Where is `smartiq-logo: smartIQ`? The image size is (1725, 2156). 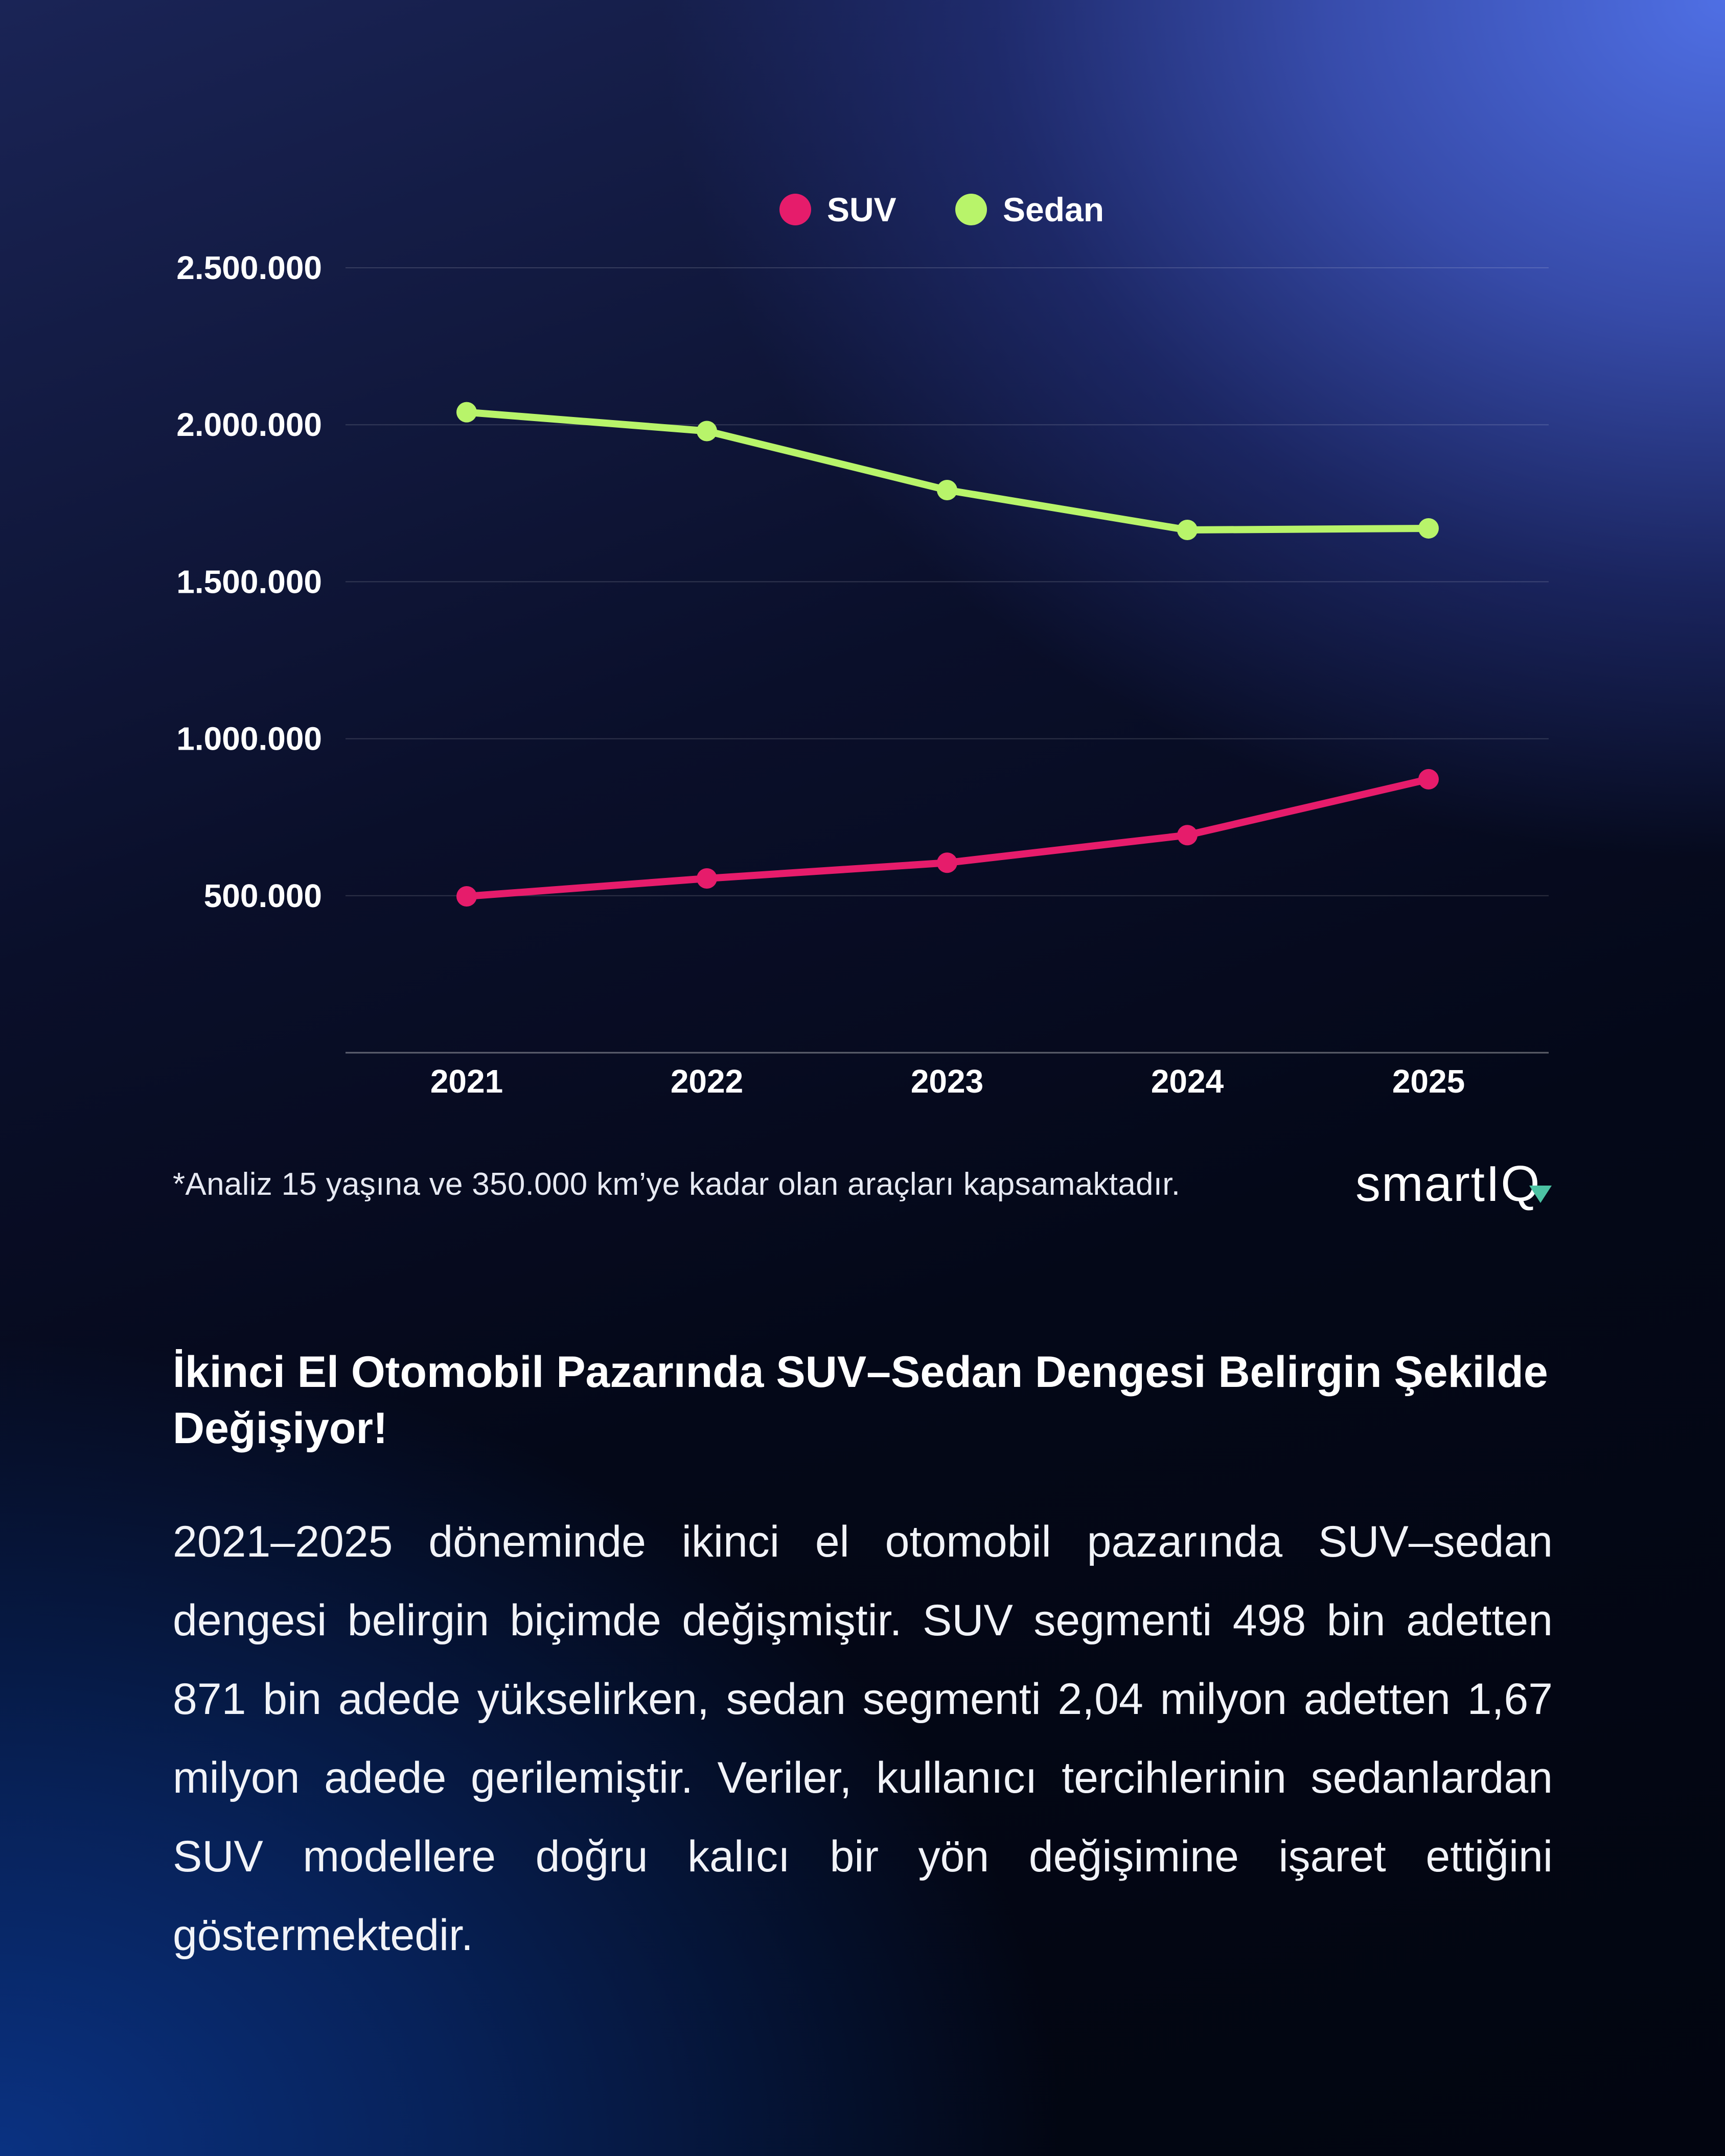 smartiq-logo: smartIQ is located at coordinates (1453, 1184).